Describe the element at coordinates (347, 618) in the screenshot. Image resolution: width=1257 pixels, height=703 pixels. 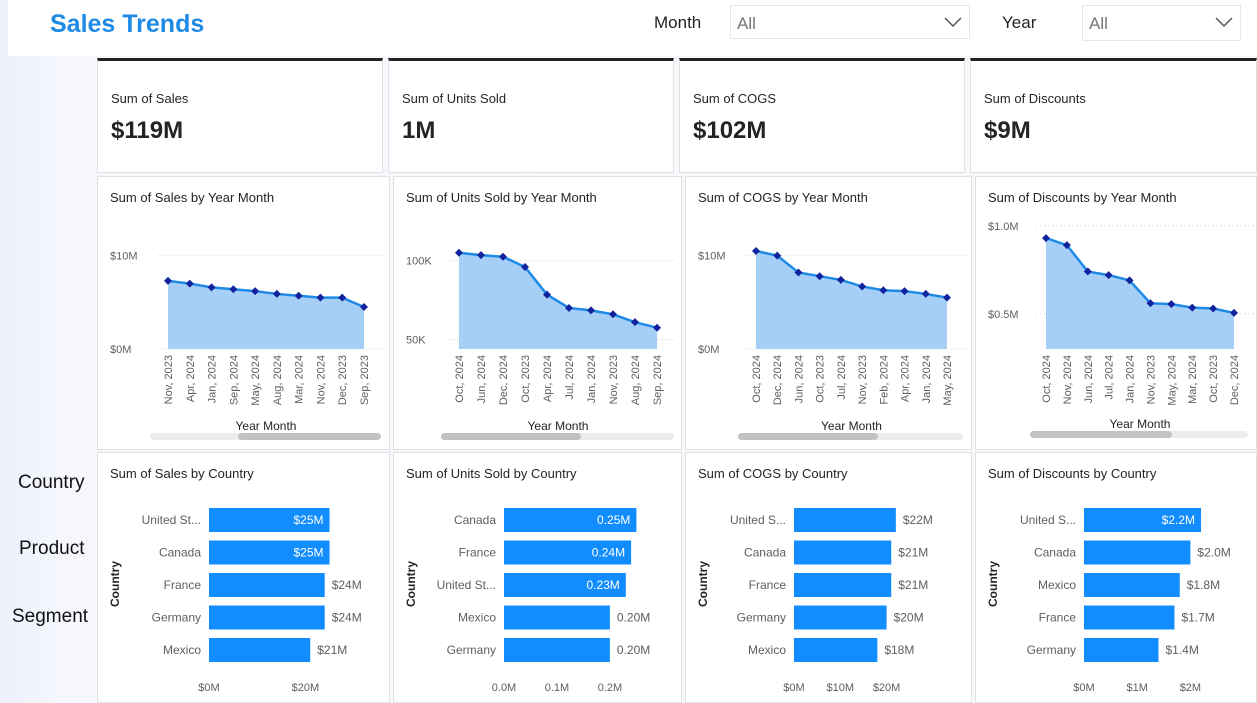
I see `data-label: $24M` at that location.